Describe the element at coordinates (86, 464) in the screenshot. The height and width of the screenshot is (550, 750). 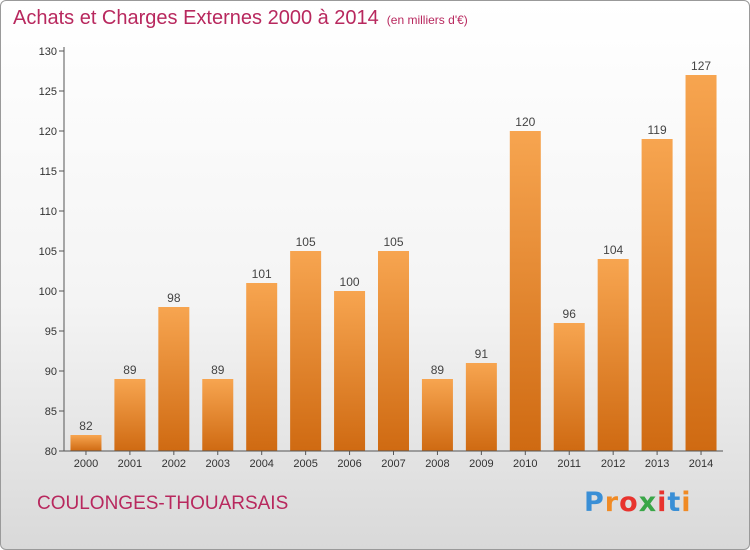
I see `x-tick-label: 2000` at that location.